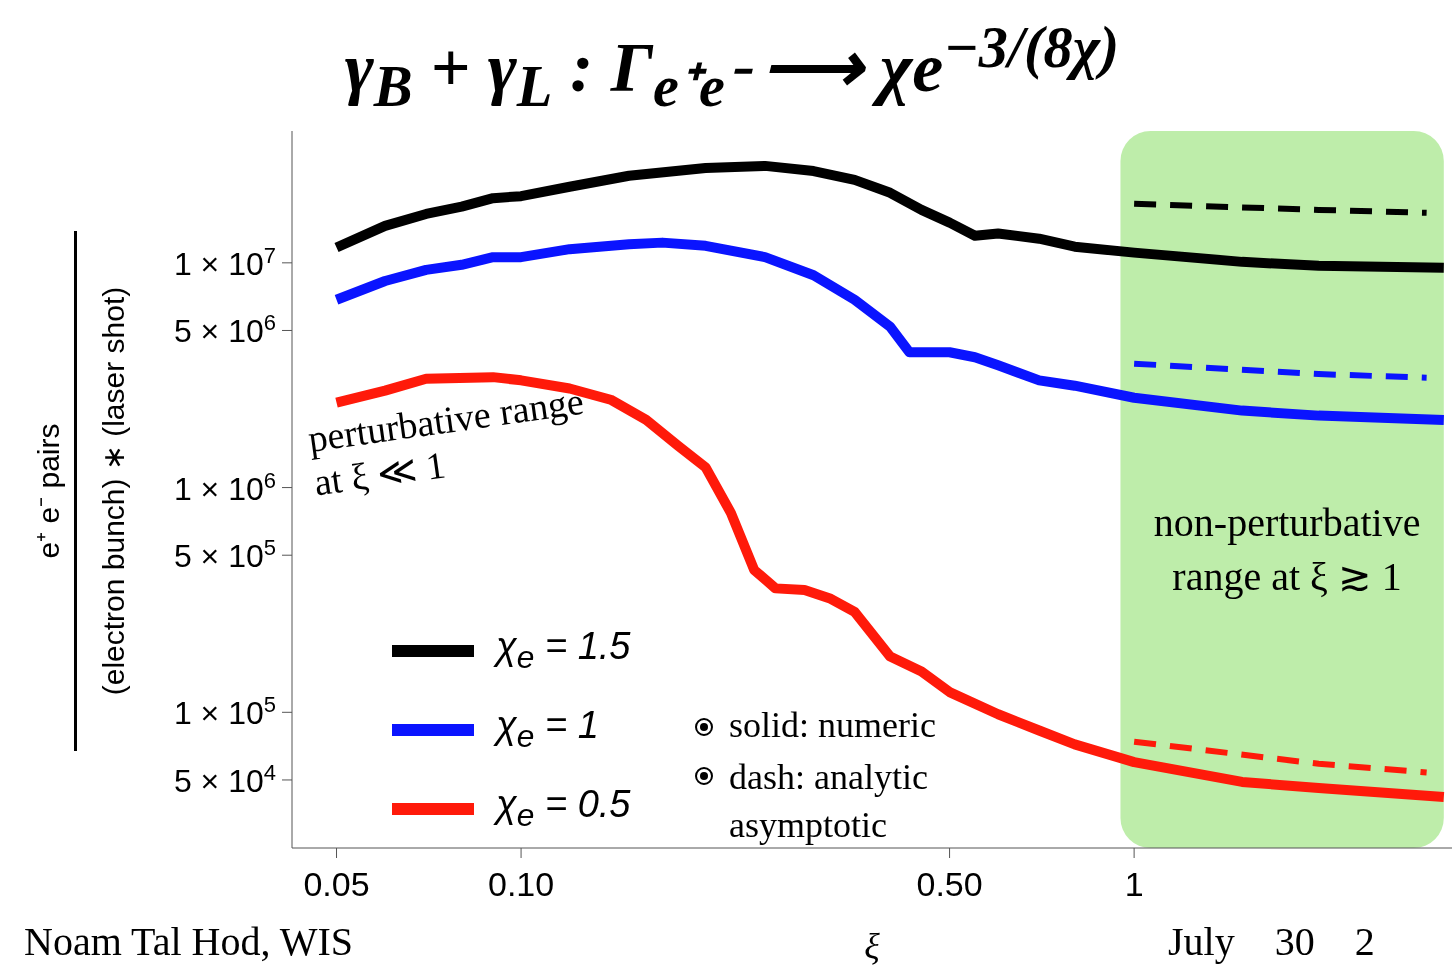 The height and width of the screenshot is (971, 1456). I want to click on text: Noam Tal Hod, WIS, so click(189, 941).